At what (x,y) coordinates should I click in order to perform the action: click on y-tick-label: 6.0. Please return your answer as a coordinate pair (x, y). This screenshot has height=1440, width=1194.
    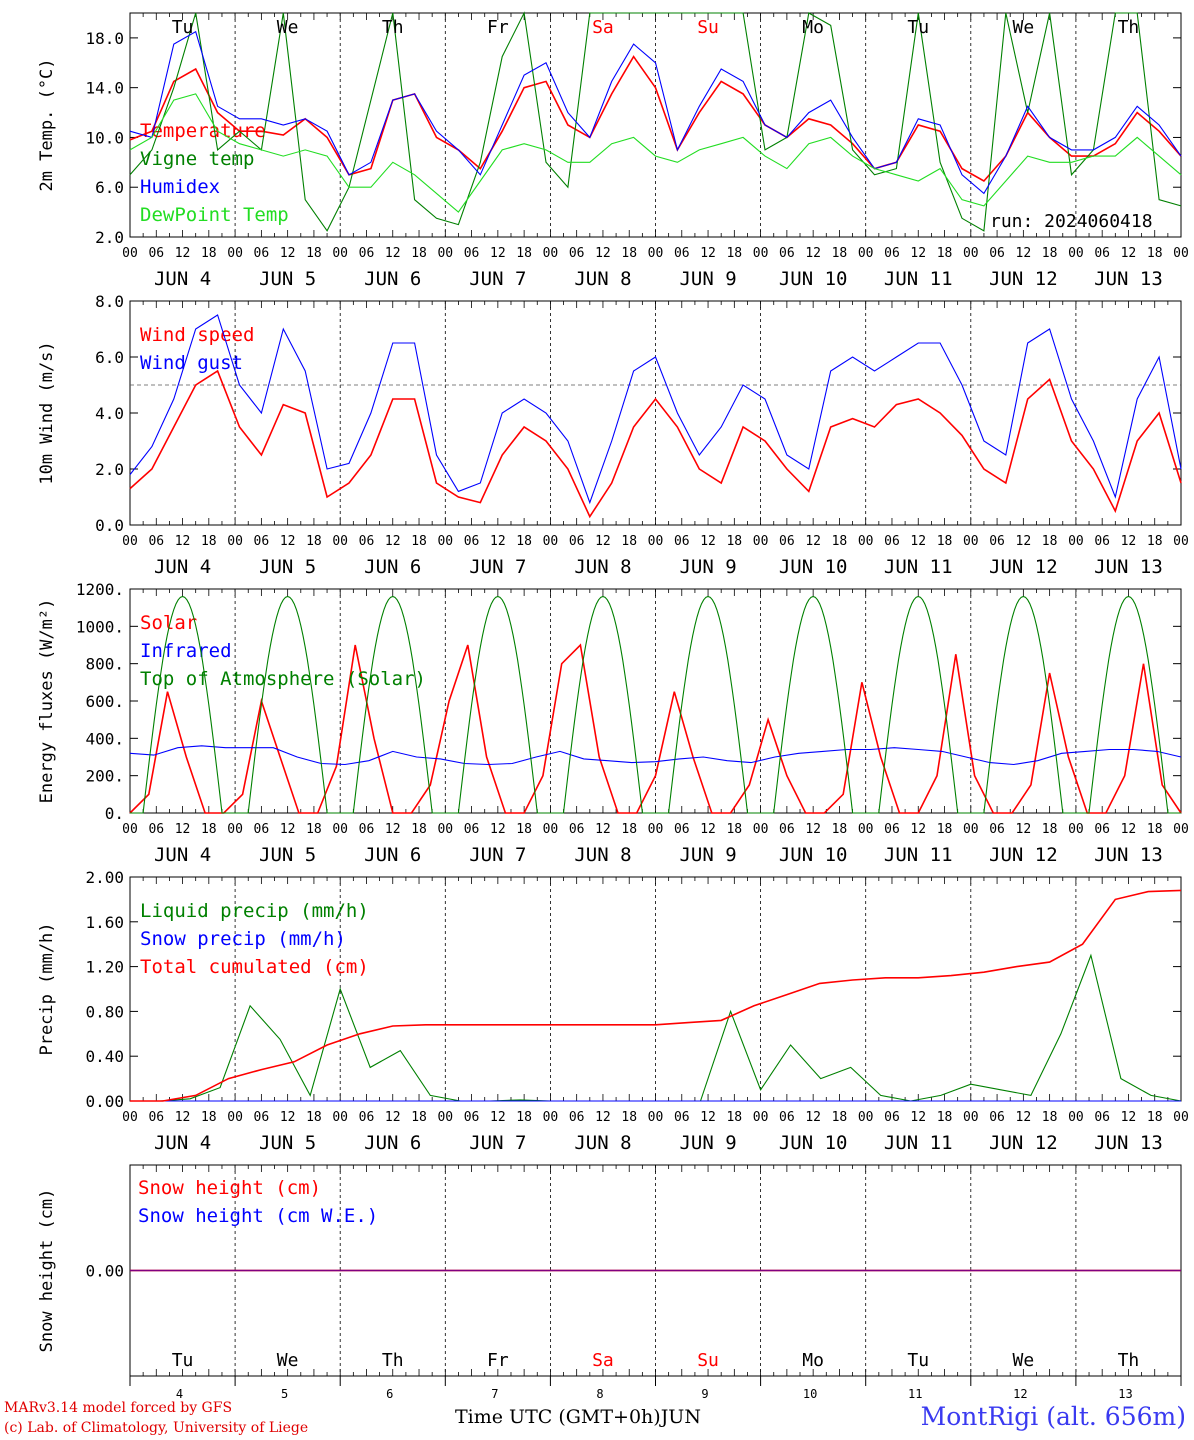
    Looking at the image, I should click on (109, 357).